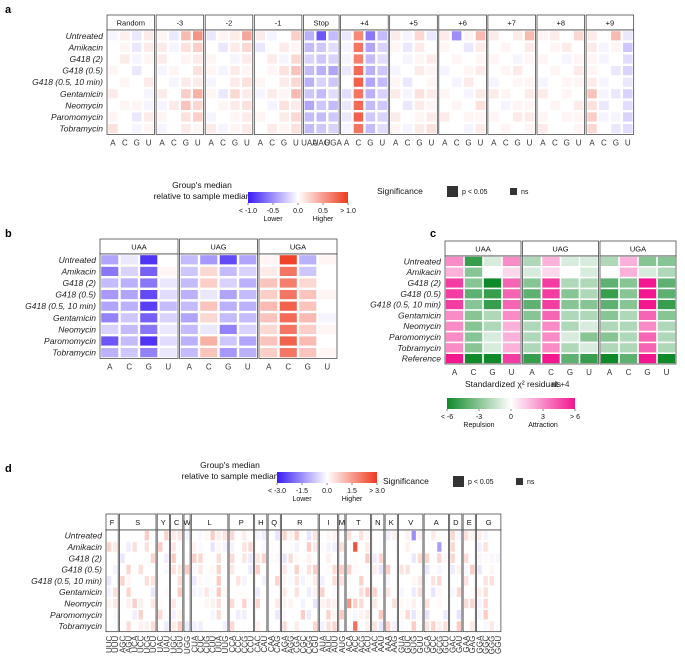 The height and width of the screenshot is (668, 685). Describe the element at coordinates (453, 644) in the screenshot. I see `x-tick-label: GAC` at that location.